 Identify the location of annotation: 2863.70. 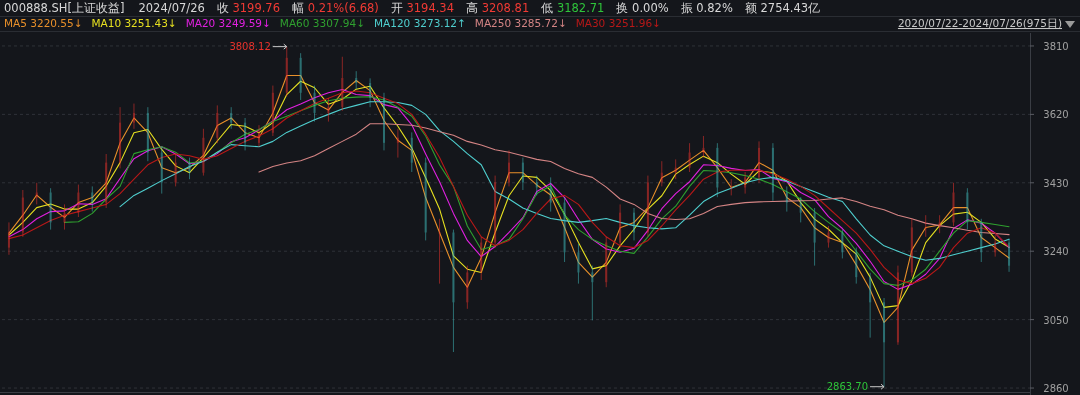
(847, 387).